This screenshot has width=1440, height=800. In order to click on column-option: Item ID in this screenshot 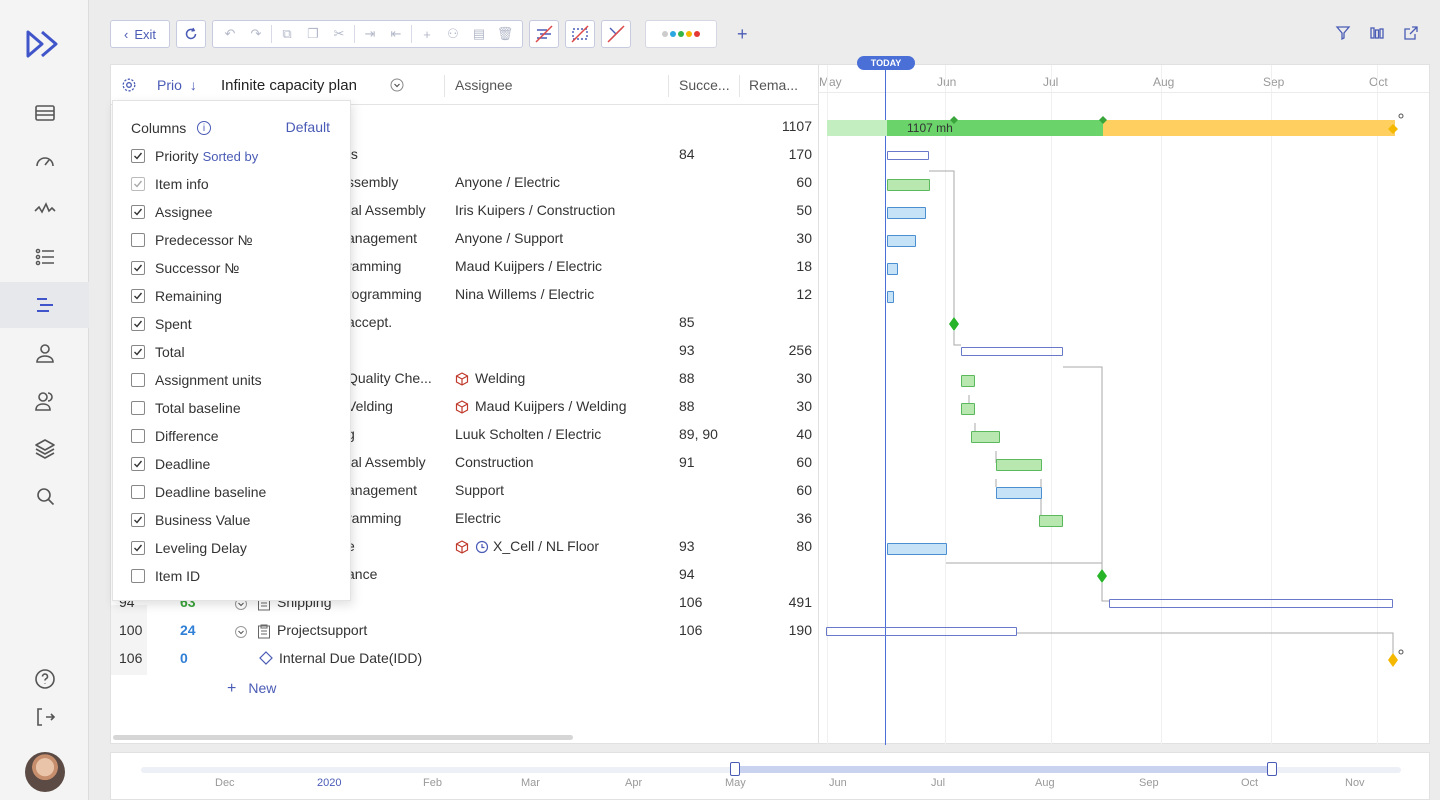, I will do `click(165, 576)`.